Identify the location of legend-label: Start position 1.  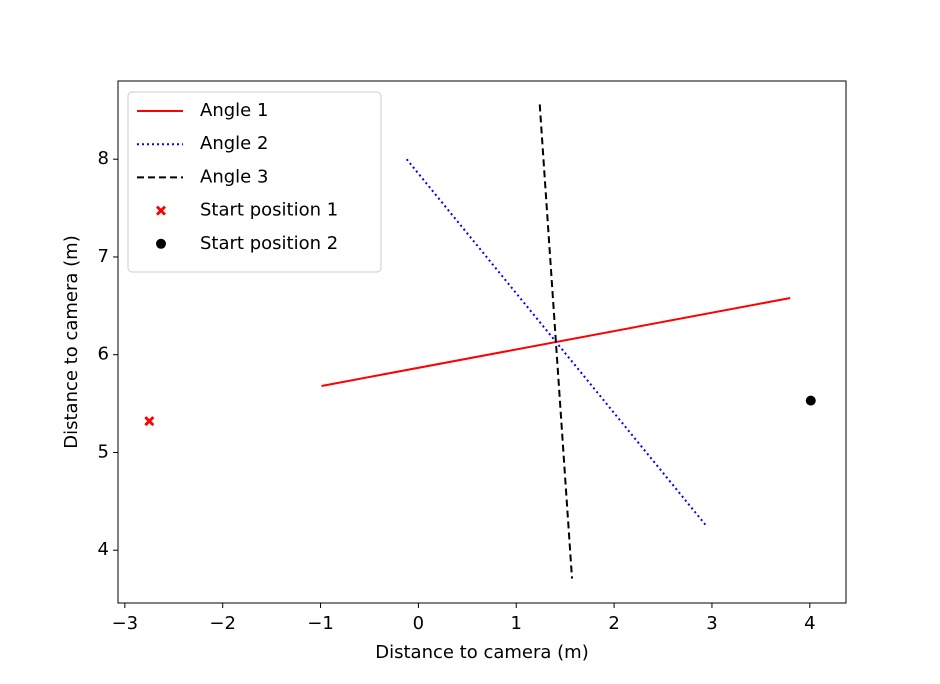
(269, 210).